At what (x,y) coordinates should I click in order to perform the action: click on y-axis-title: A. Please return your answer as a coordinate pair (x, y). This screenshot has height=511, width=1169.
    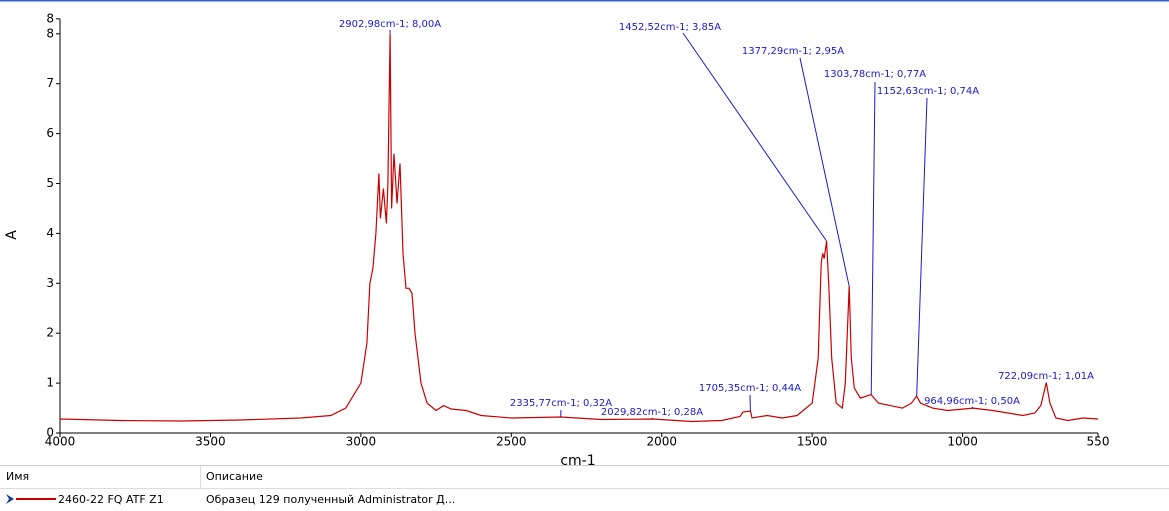
    Looking at the image, I should click on (12, 235).